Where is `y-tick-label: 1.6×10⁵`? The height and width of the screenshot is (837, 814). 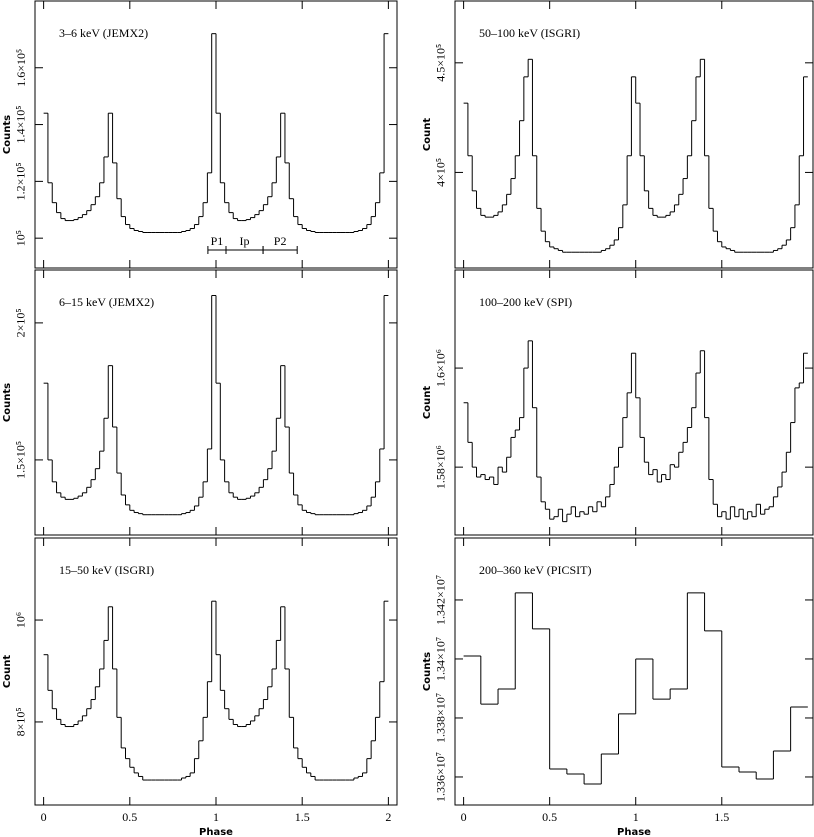
y-tick-label: 1.6×10⁵ is located at coordinates (21, 68).